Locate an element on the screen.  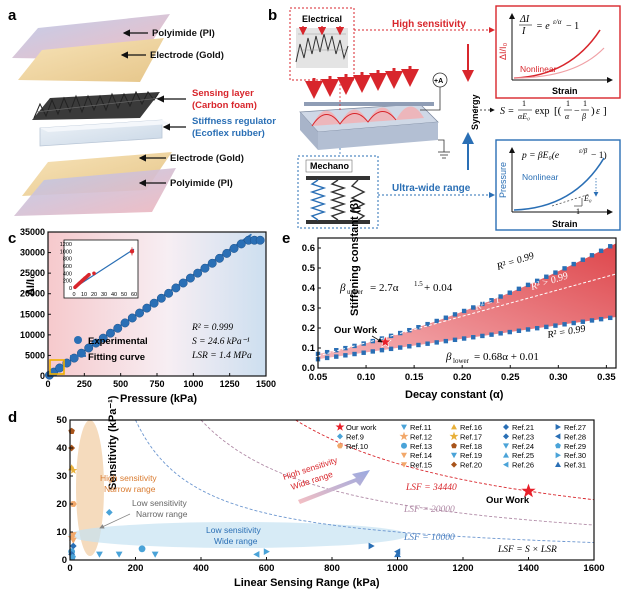
legend-entry: Ref.27 is located at coordinates (575, 427).